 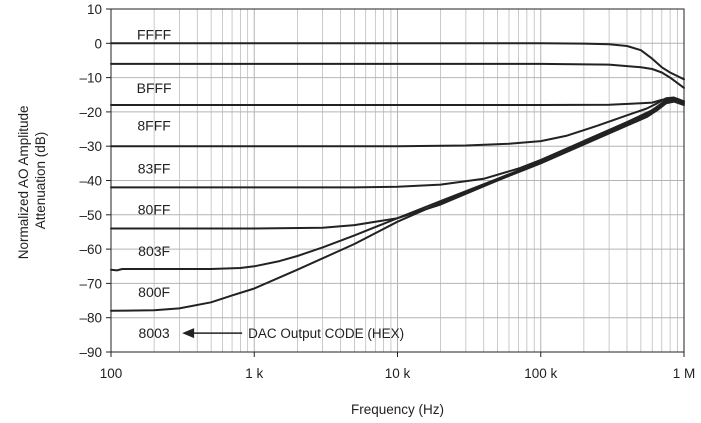 I want to click on x-tick-label: 100 k, so click(x=540, y=373).